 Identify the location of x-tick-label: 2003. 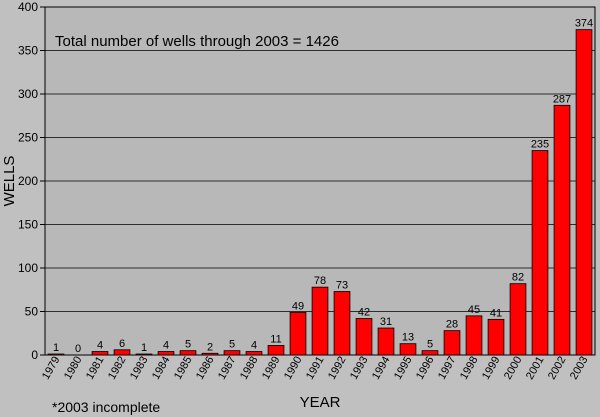
(579, 368).